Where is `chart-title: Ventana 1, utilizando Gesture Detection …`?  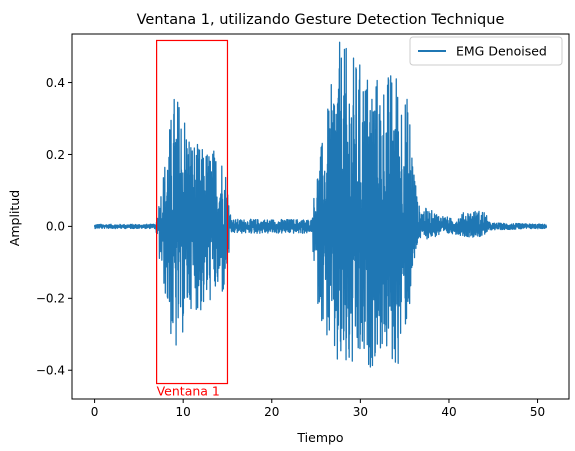 chart-title: Ventana 1, utilizando Gesture Detection … is located at coordinates (321, 20).